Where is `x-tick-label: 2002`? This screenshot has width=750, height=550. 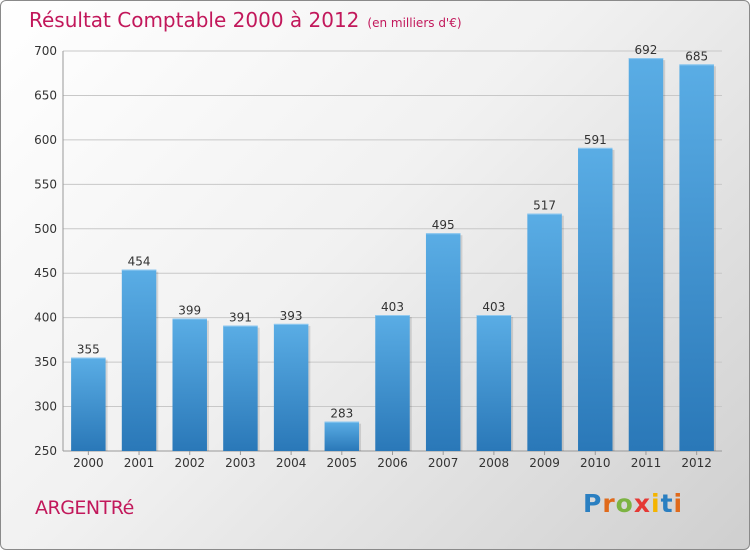 x-tick-label: 2002 is located at coordinates (189, 463).